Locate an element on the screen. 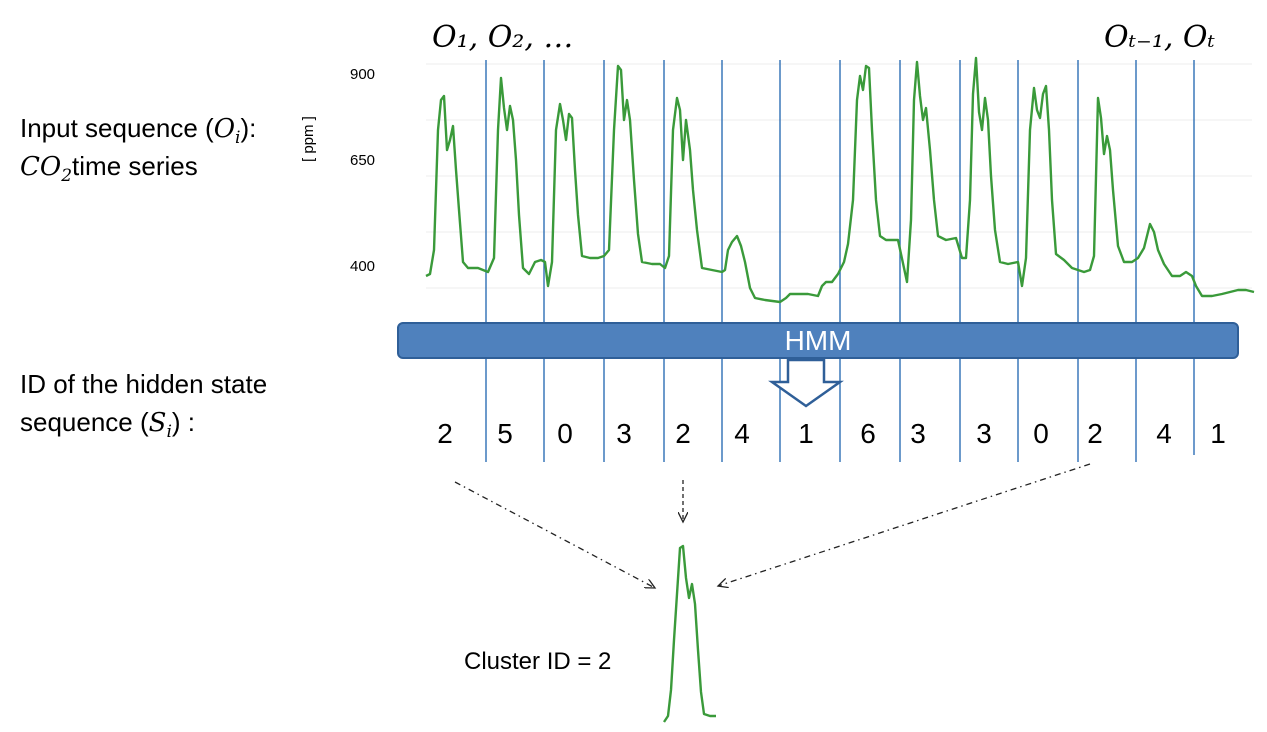 This screenshot has height=732, width=1267. input-sequence-label: Input sequence (Oi): is located at coordinates (138, 133).